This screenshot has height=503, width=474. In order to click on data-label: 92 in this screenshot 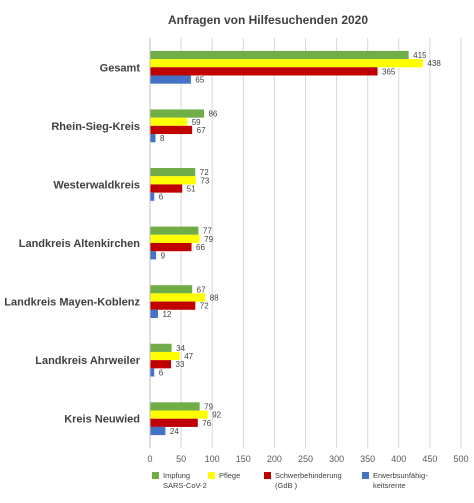, I will do `click(216, 415)`.